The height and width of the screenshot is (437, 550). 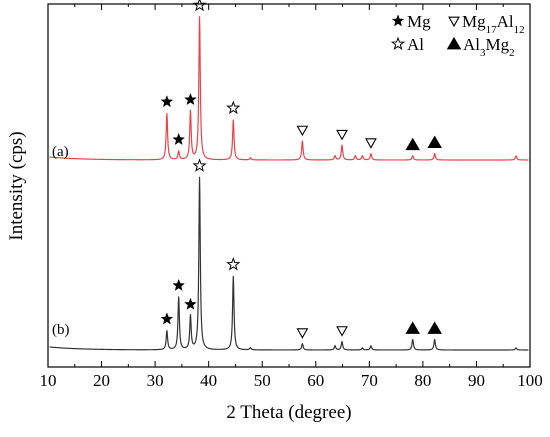 I want to click on x-tick-label: 30, so click(x=155, y=380).